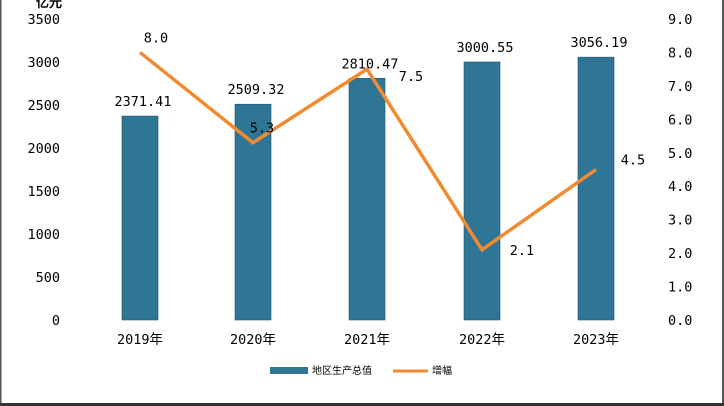 The height and width of the screenshot is (406, 724). I want to click on y-right-tick-label: 9.0, so click(680, 20).